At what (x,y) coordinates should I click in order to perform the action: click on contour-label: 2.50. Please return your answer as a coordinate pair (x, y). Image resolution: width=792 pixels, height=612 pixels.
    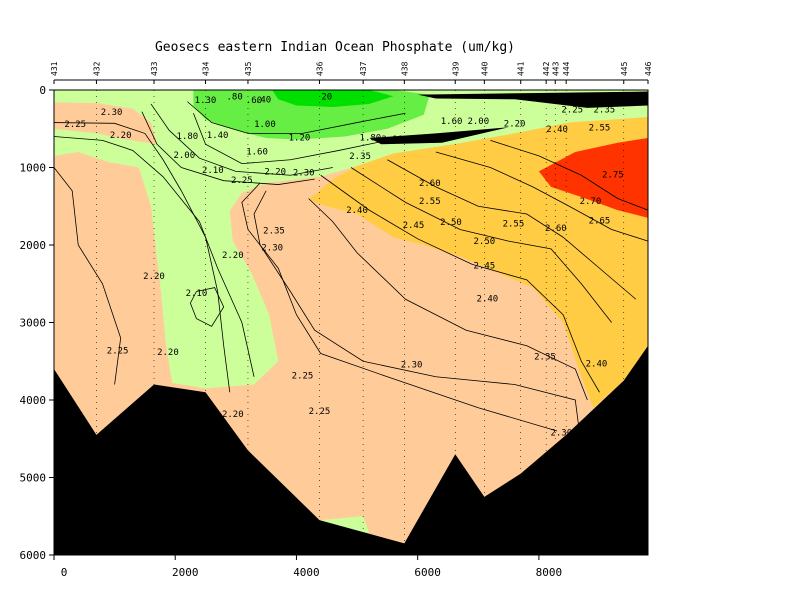
    Looking at the image, I should click on (485, 242).